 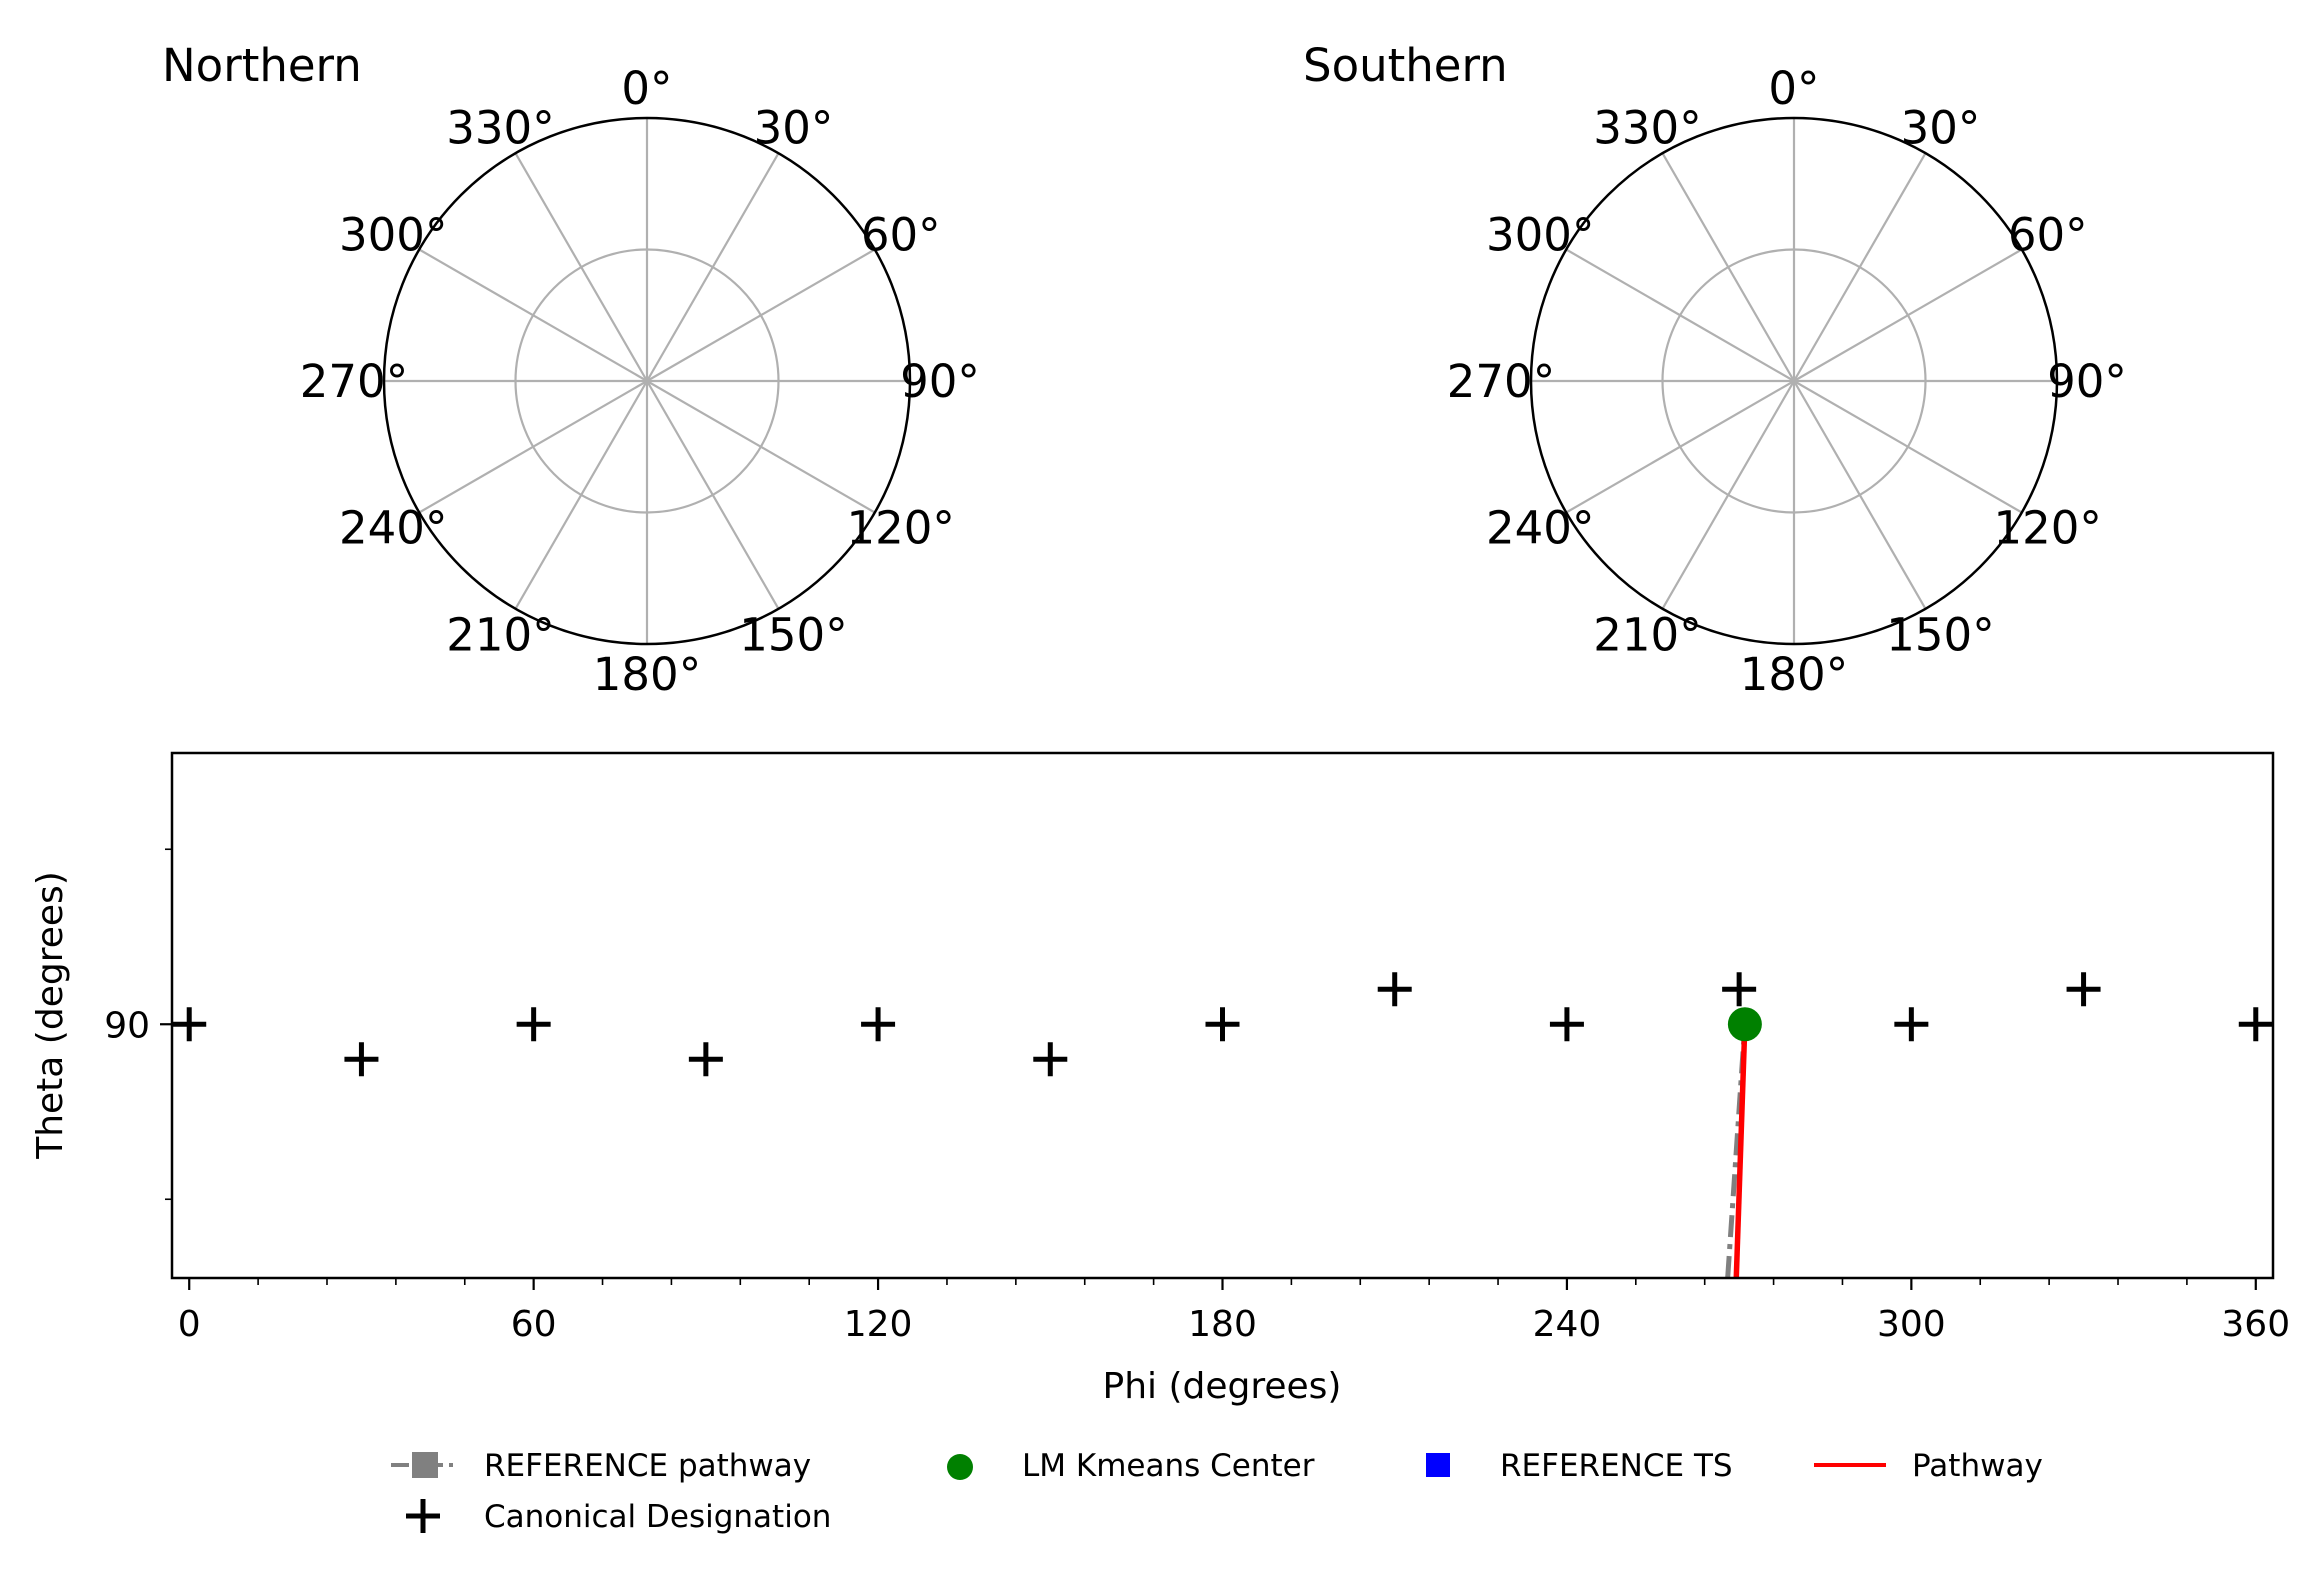 What do you see at coordinates (2255, 1324) in the screenshot?
I see `x-tick-label: 360` at bounding box center [2255, 1324].